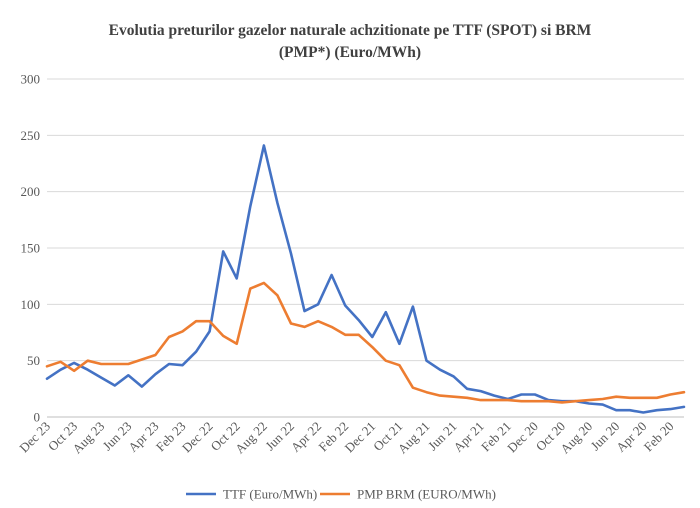  Describe the element at coordinates (33, 360) in the screenshot. I see `y-tick-label: 50` at that location.